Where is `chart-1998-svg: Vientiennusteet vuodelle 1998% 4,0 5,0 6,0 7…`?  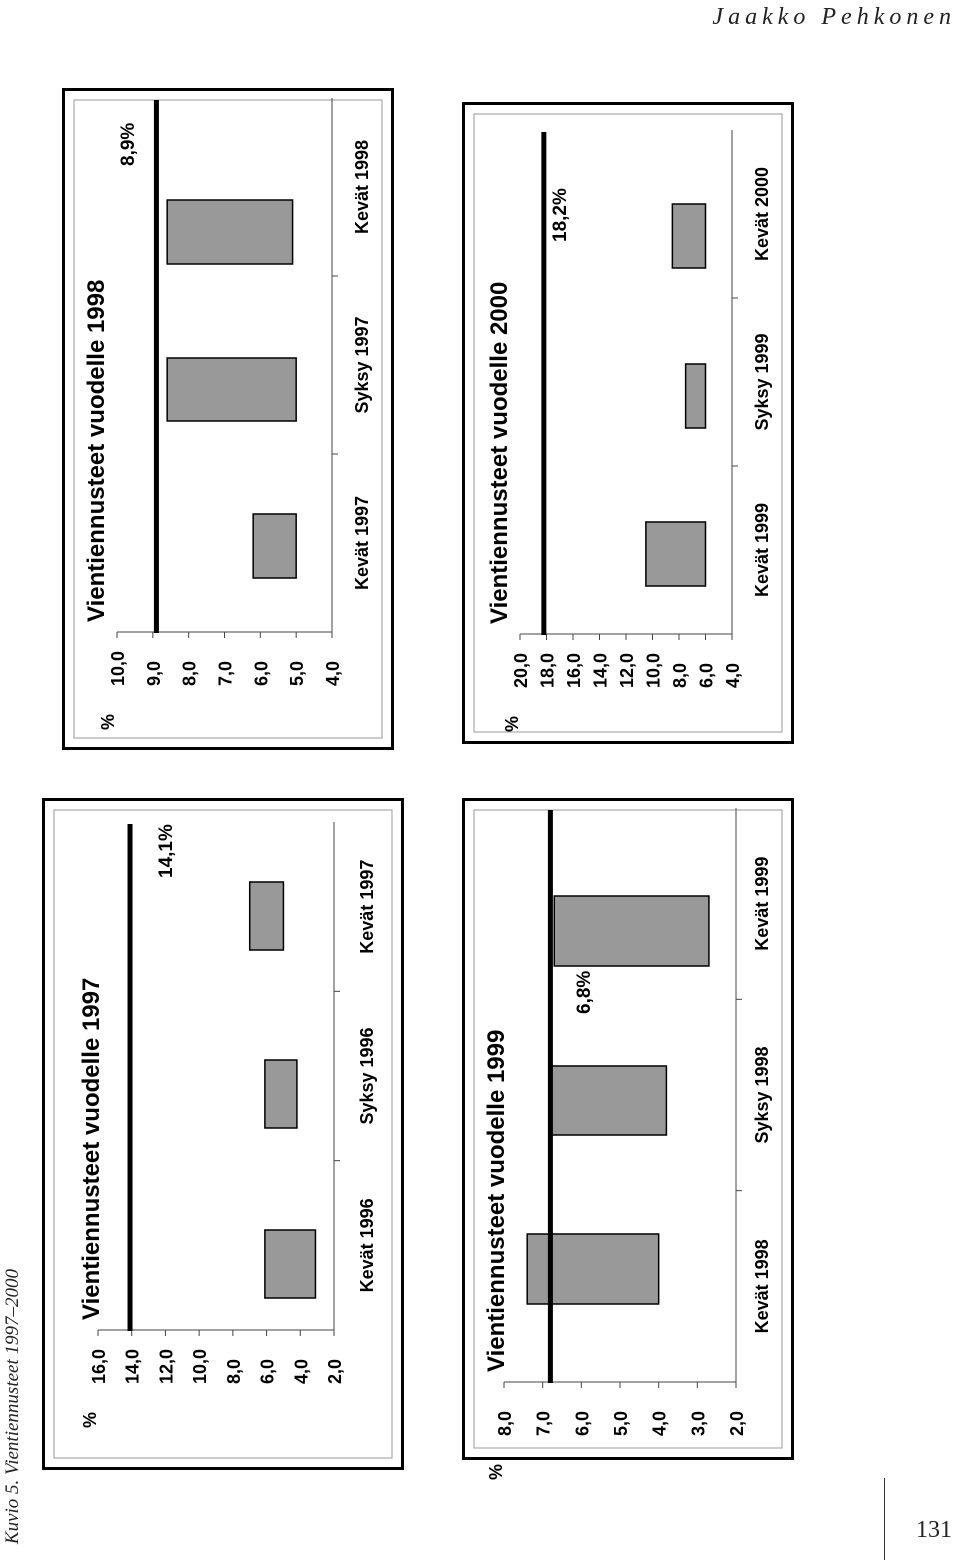 chart-1998-svg: Vientiennusteet vuodelle 1998% 4,0 5,0 6,0 7… is located at coordinates (228, 419).